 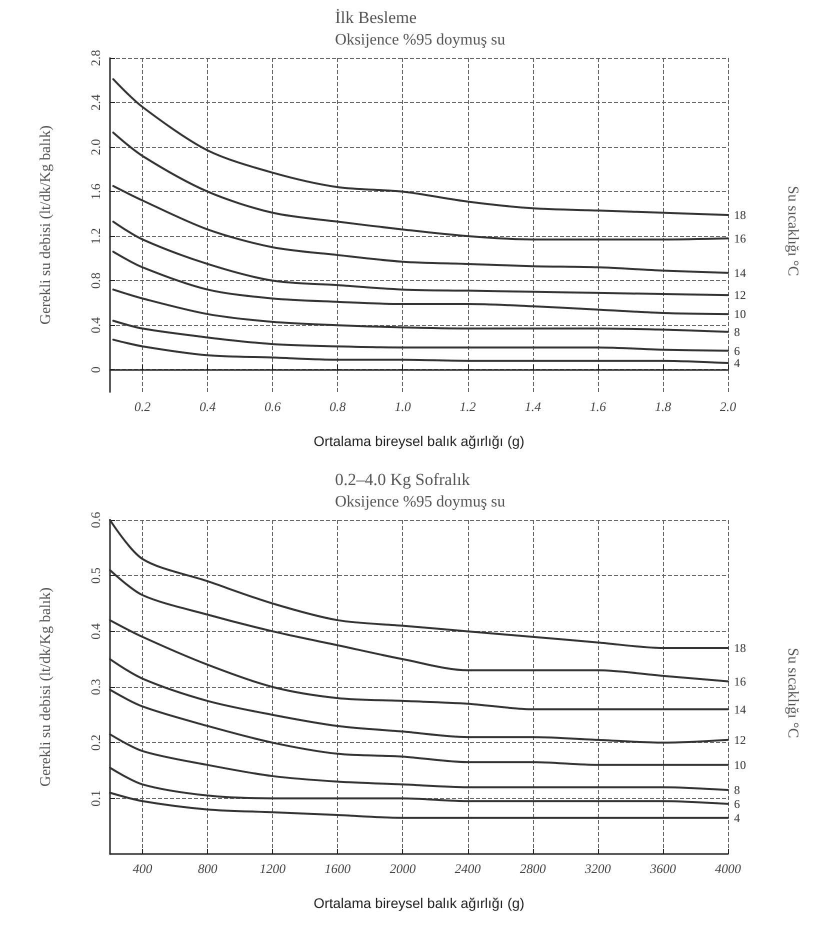 I want to click on y-tick-label: 0.6, so click(x=95, y=519).